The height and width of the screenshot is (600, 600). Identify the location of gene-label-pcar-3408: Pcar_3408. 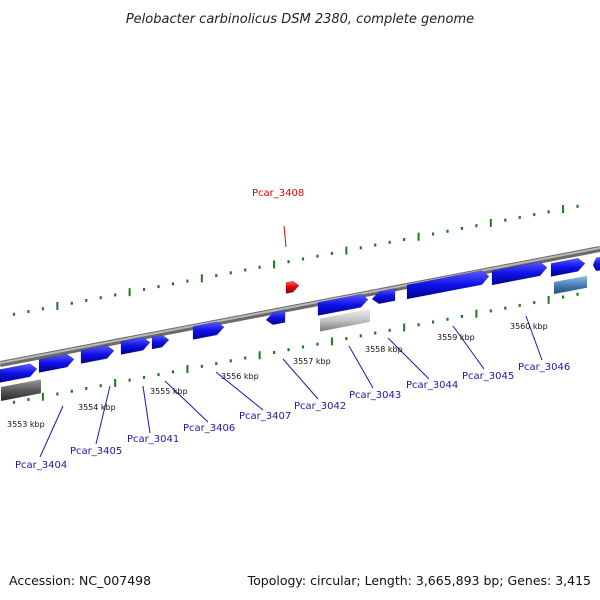
(278, 193).